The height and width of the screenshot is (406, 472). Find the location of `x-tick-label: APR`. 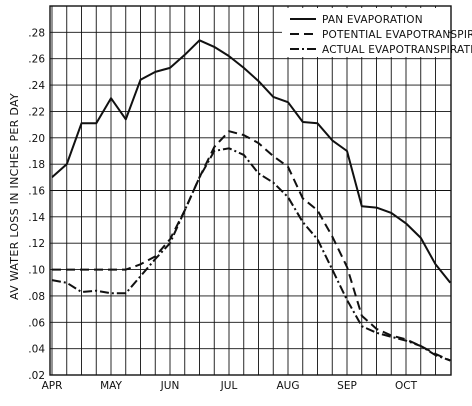

x-tick-label: APR is located at coordinates (52, 386).